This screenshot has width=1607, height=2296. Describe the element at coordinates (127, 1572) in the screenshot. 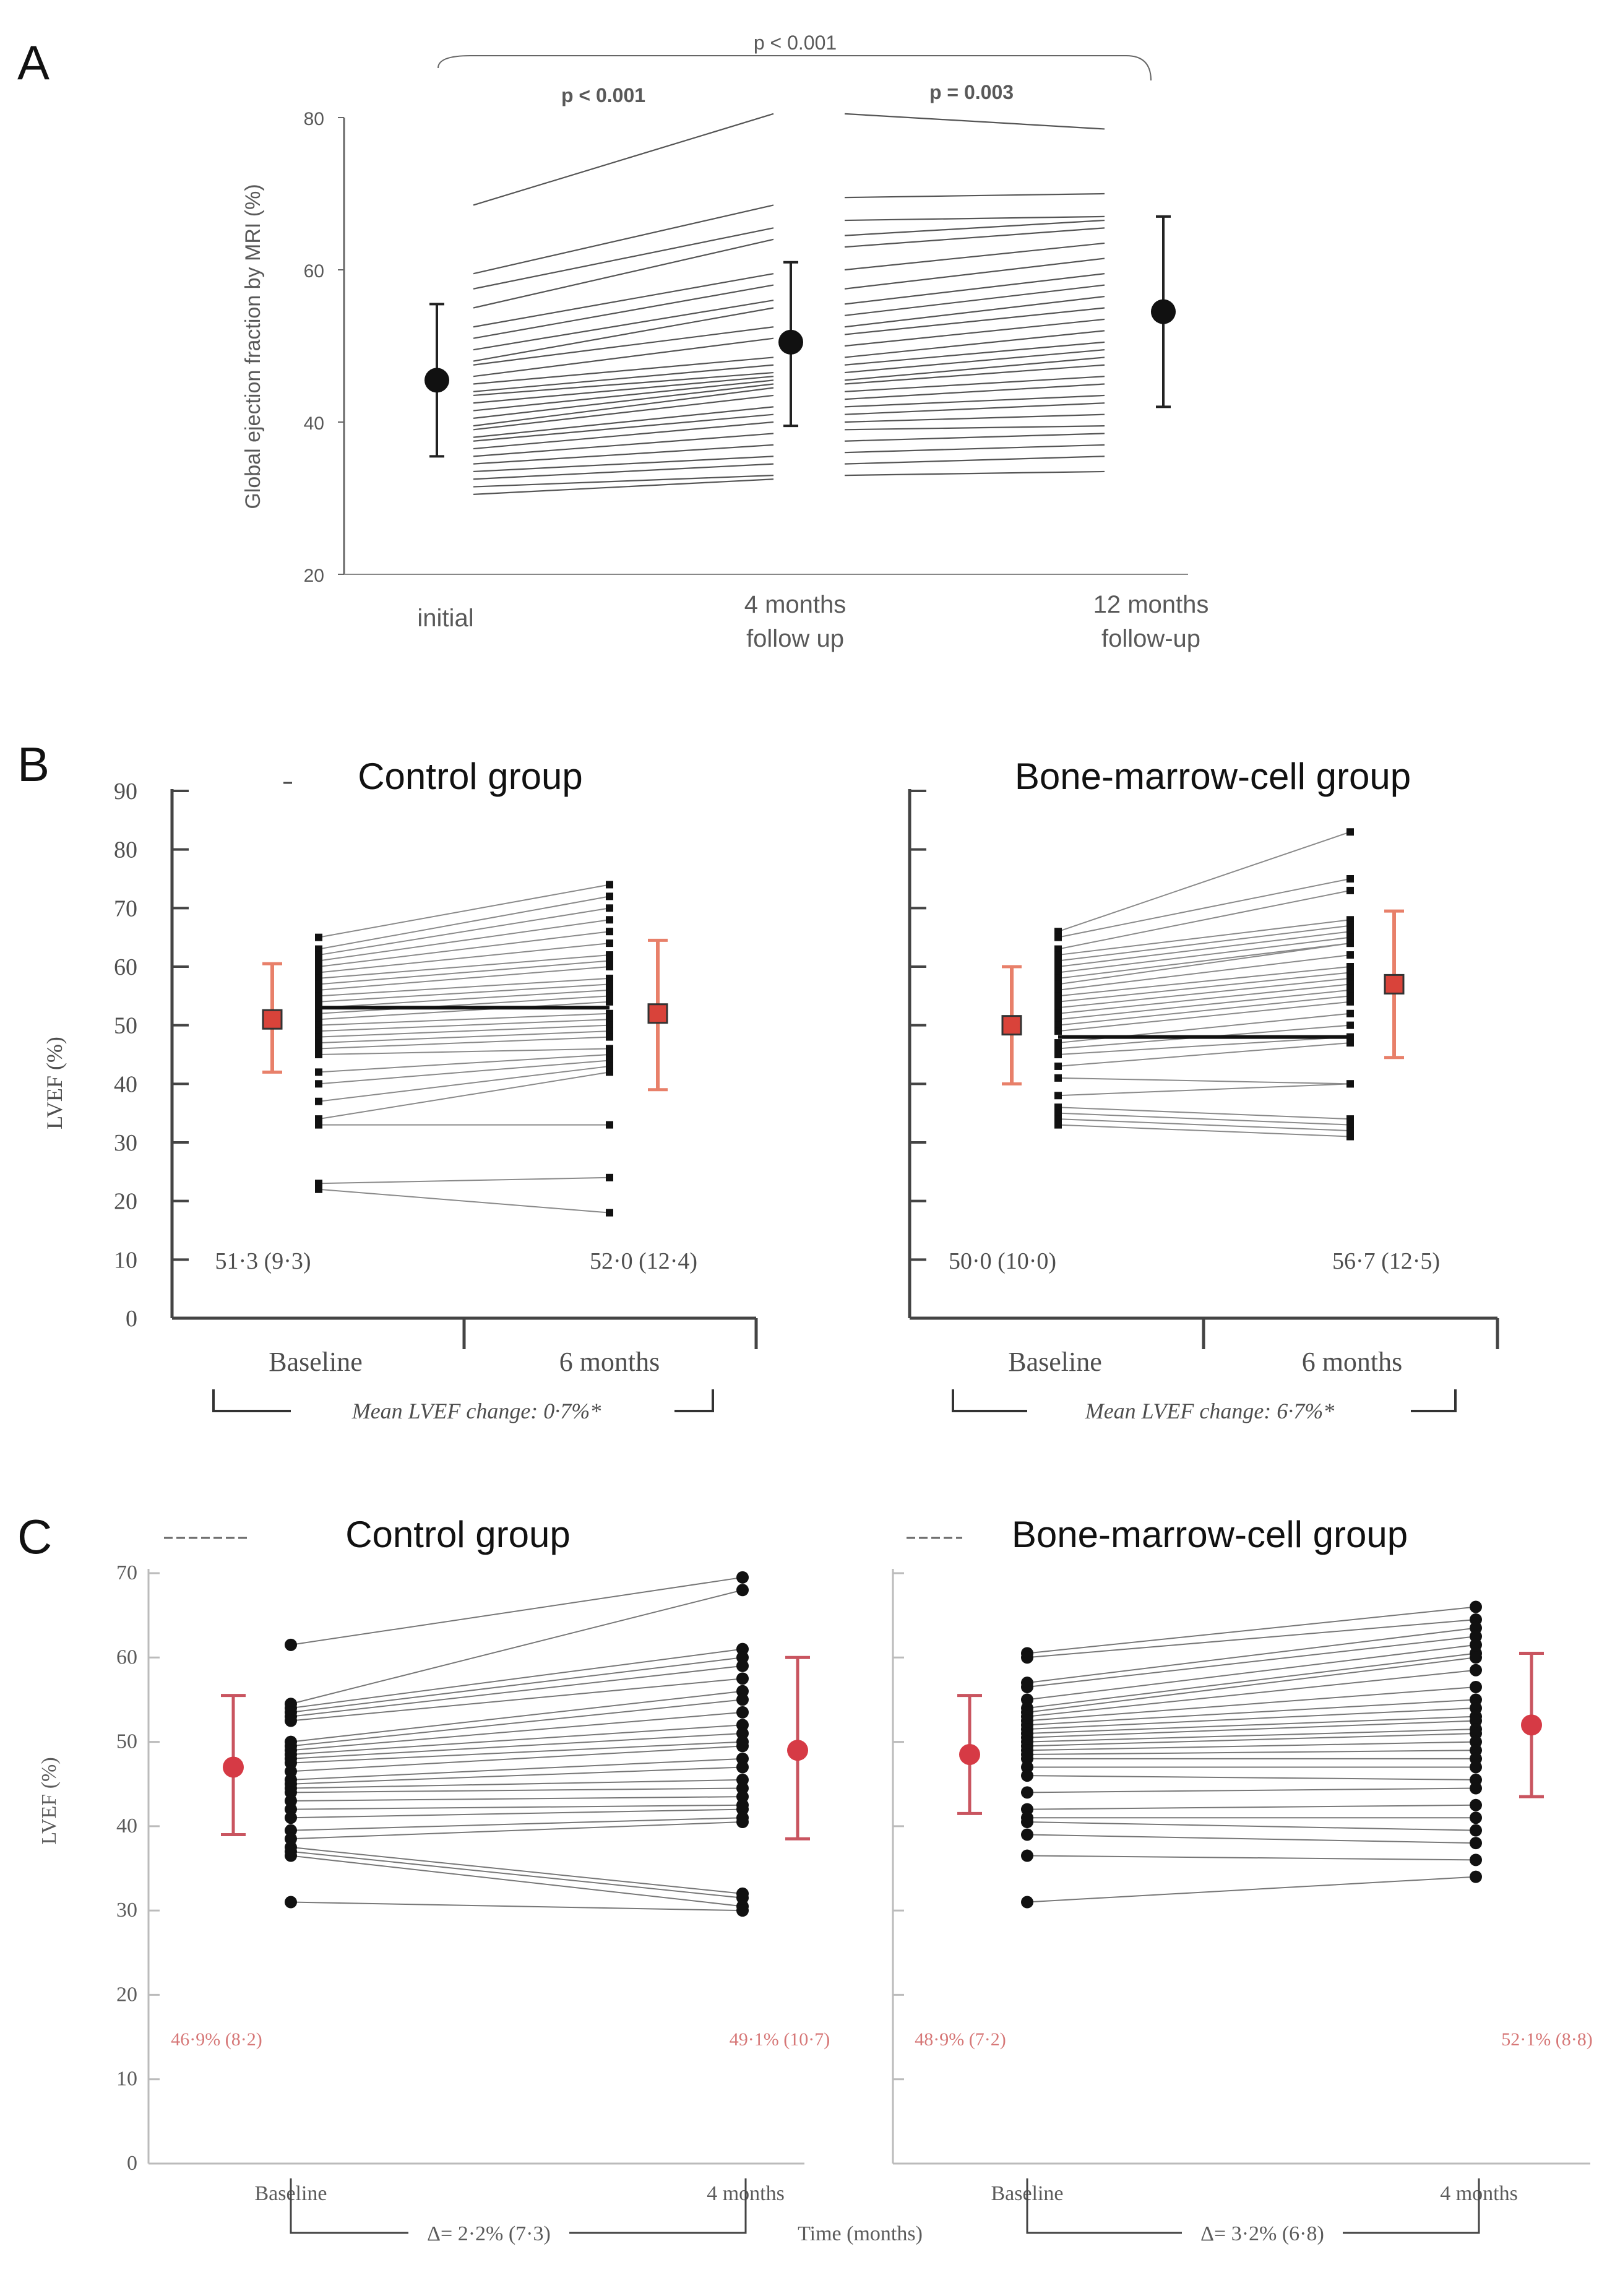

I see `panel-c-y-tick-label: 70` at that location.